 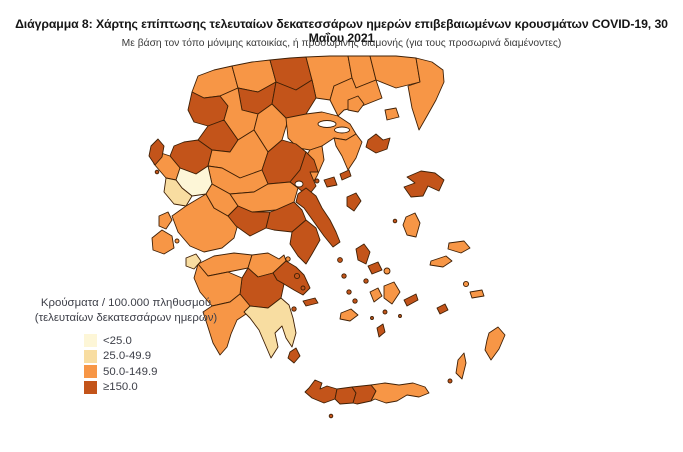 What do you see at coordinates (366, 281) in the screenshot?
I see `island-syros` at bounding box center [366, 281].